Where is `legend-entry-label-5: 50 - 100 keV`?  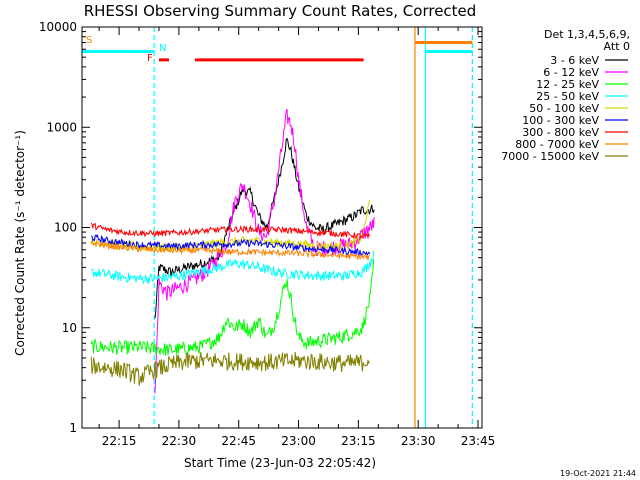 legend-entry-label-5: 50 - 100 keV is located at coordinates (564, 108).